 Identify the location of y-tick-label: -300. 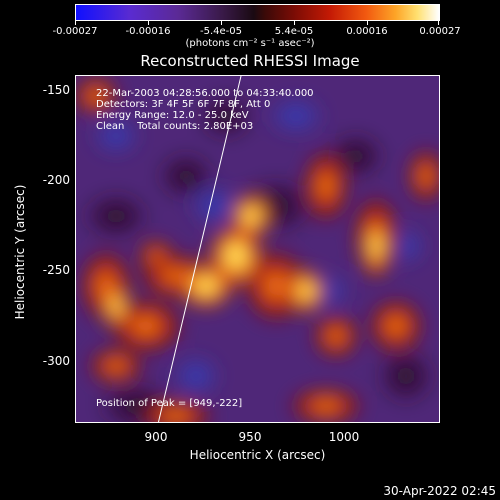
(56, 361).